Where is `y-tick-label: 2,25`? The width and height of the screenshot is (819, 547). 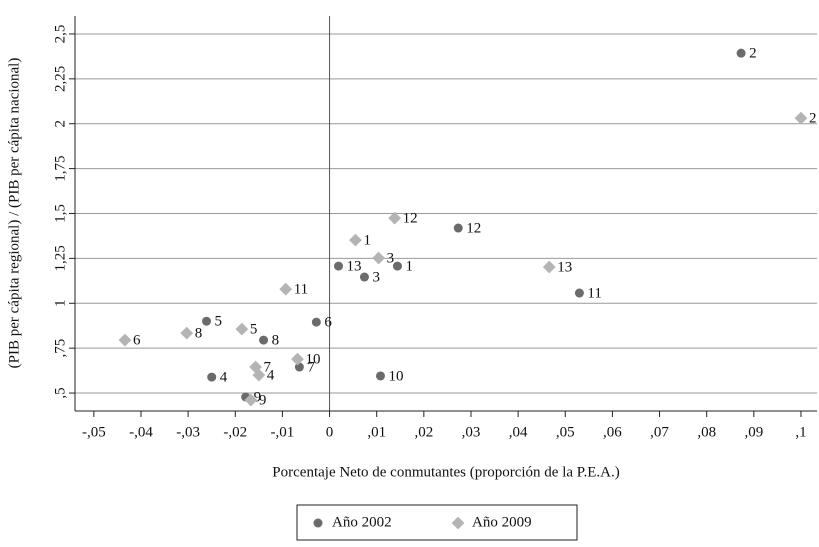 y-tick-label: 2,25 is located at coordinates (60, 79).